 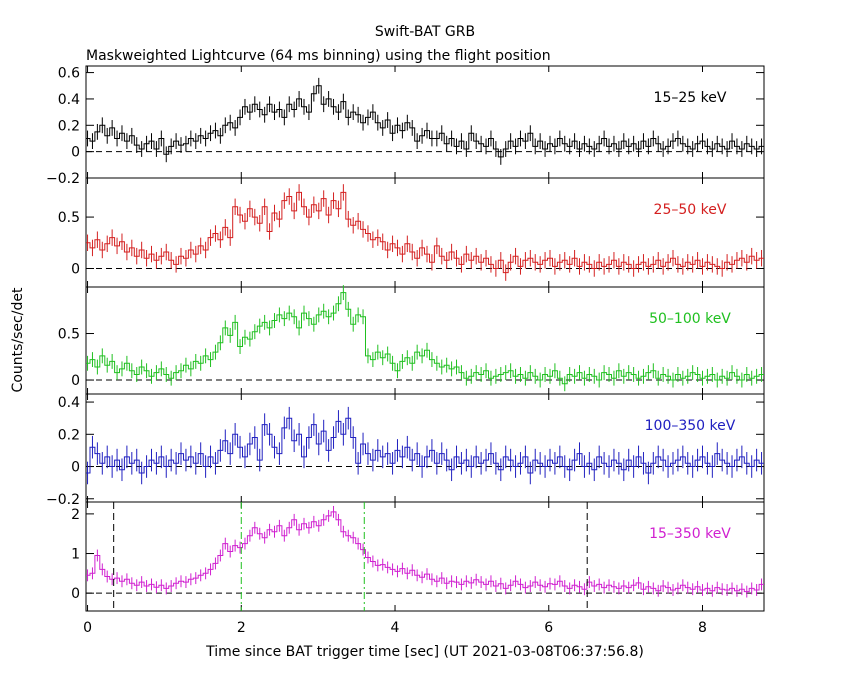 I want to click on energy-band-label: 15–350 keV, so click(x=690, y=534).